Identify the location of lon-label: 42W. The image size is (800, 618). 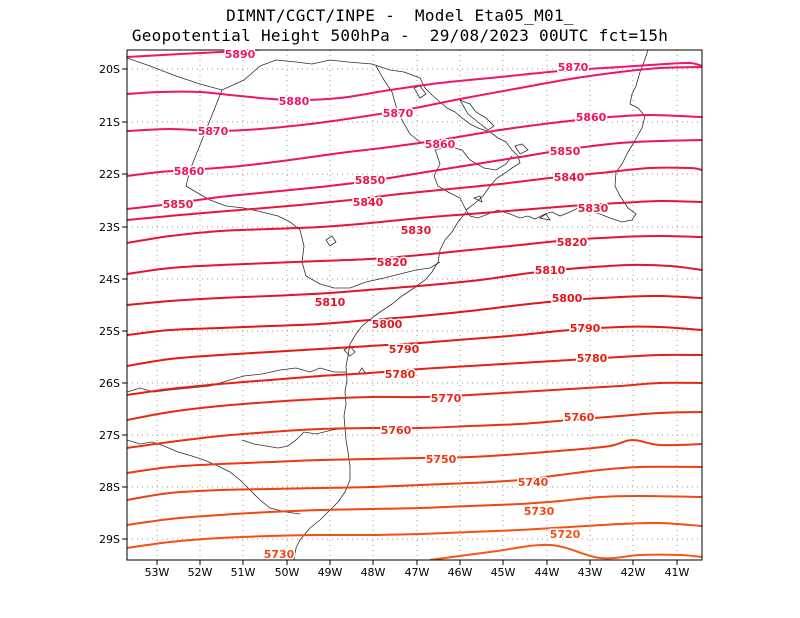
(633, 572).